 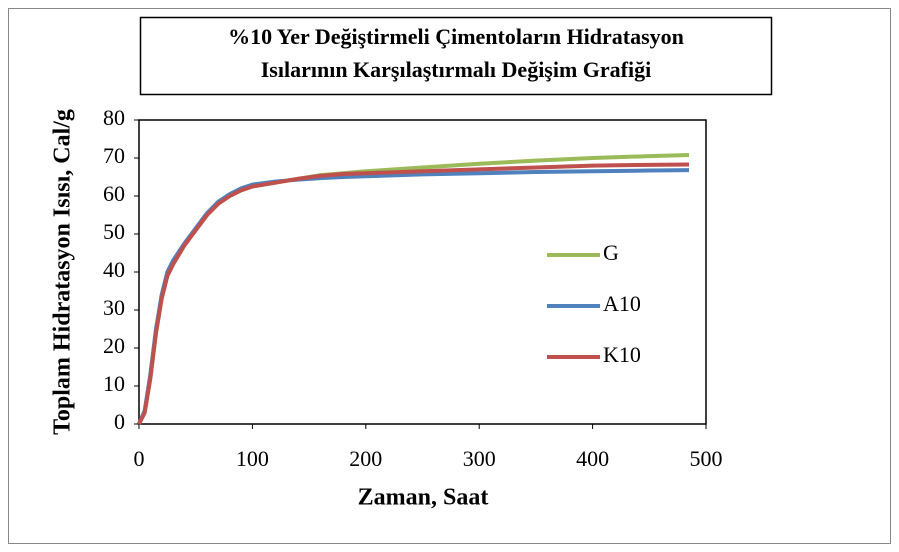 What do you see at coordinates (252, 458) in the screenshot?
I see `x-tick-label: 100` at bounding box center [252, 458].